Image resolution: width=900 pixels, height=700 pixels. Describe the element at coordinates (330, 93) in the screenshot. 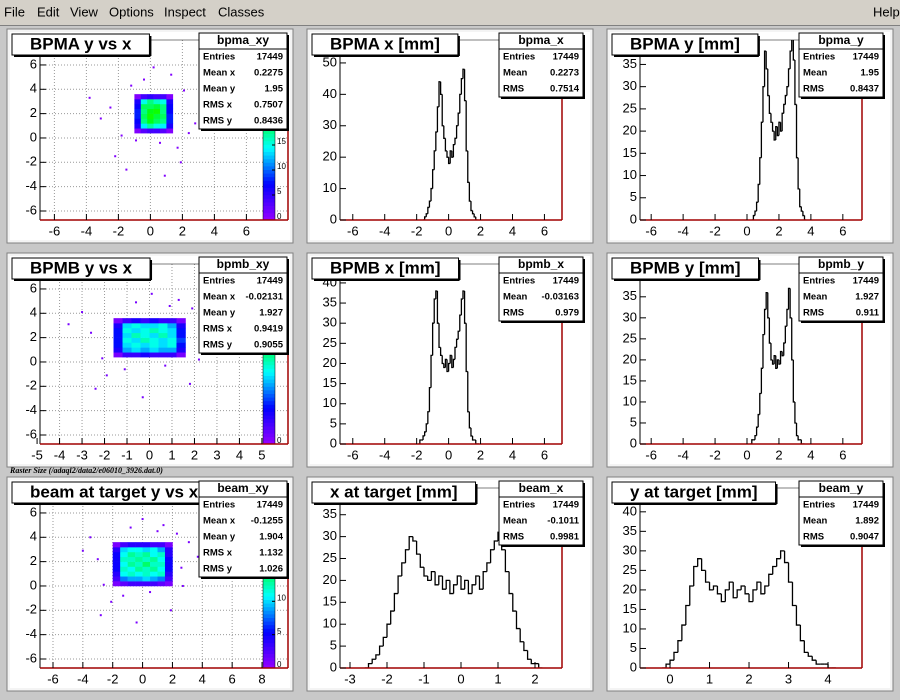

I see `y-tick-label: 40` at that location.